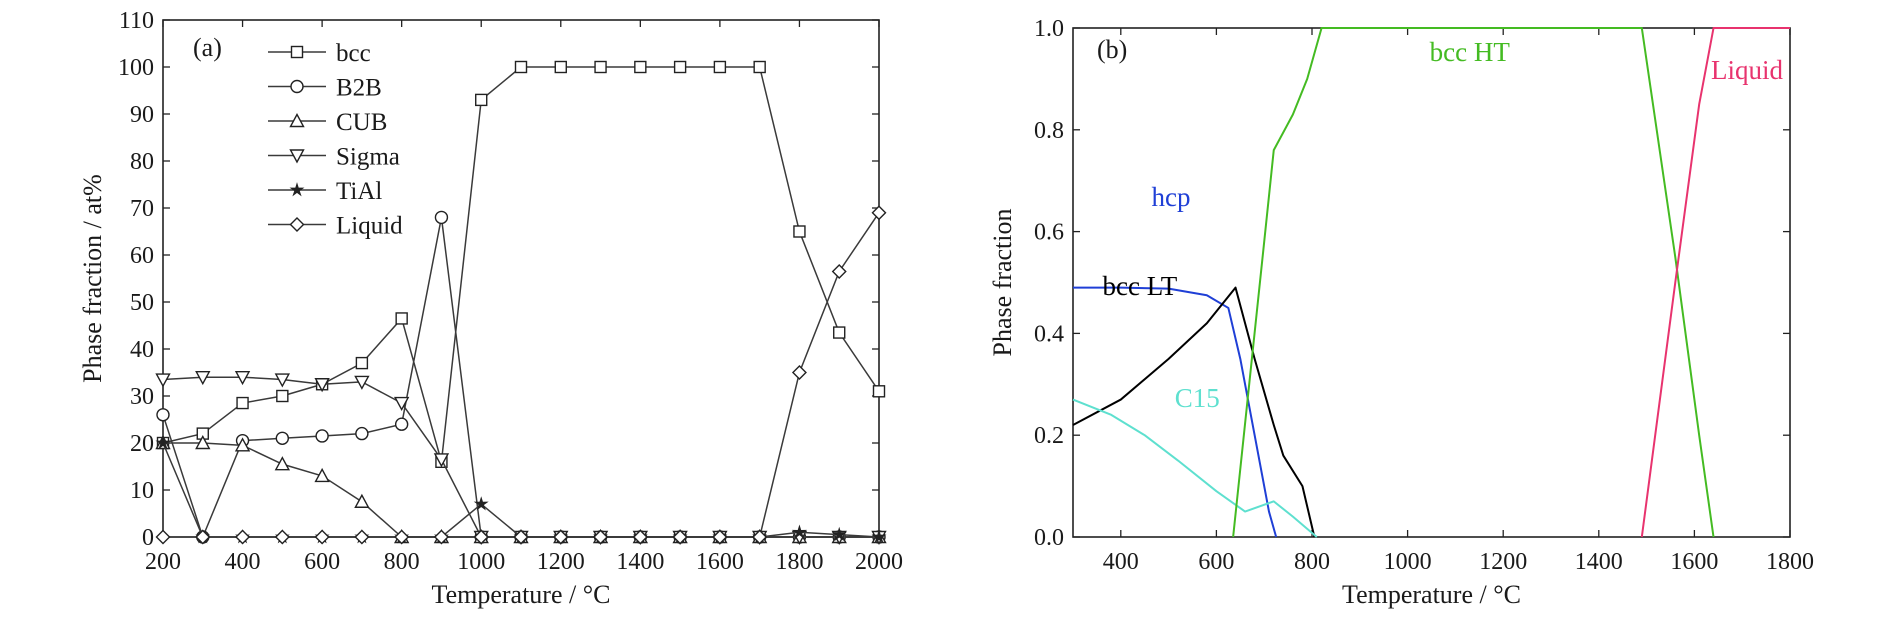 The height and width of the screenshot is (626, 1890). What do you see at coordinates (142, 491) in the screenshot?
I see `y-tick-label: 10` at bounding box center [142, 491].